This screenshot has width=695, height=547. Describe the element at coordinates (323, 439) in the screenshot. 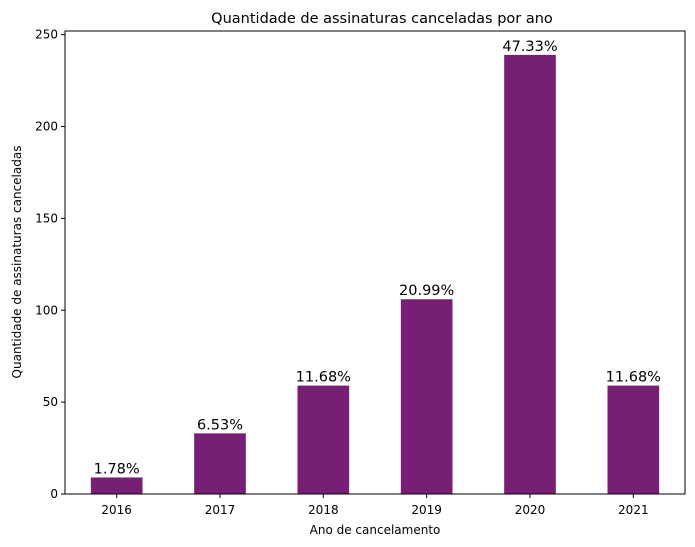

I see `bar-2018` at that location.